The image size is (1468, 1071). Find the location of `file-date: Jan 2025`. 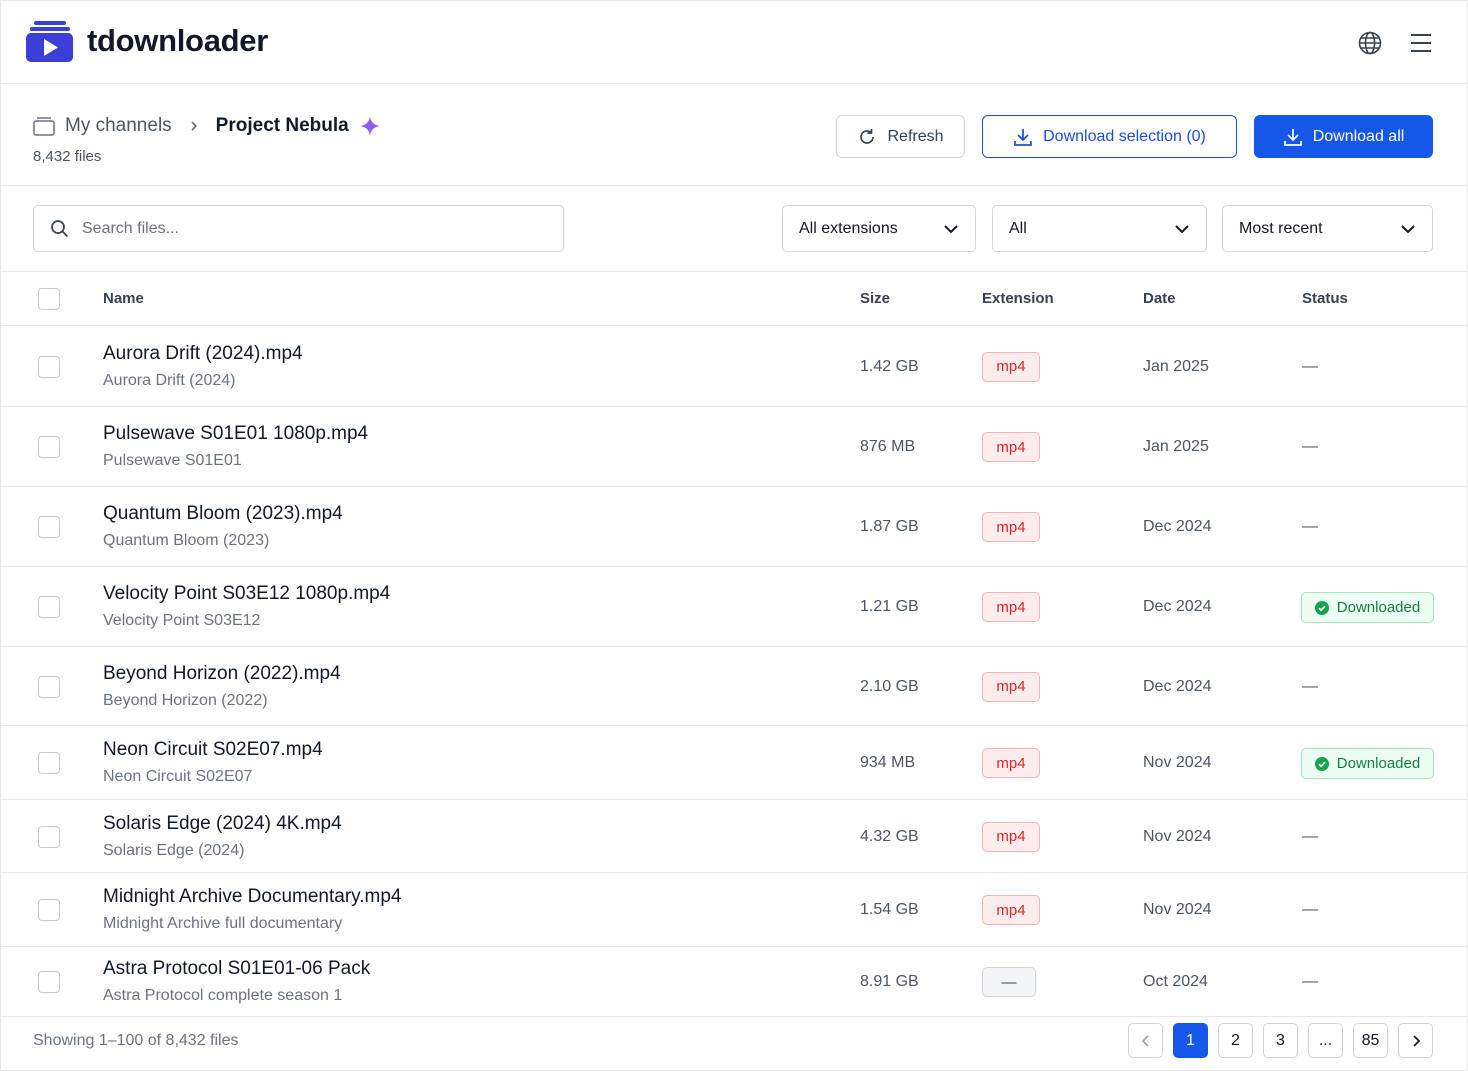

file-date: Jan 2025 is located at coordinates (1176, 366).